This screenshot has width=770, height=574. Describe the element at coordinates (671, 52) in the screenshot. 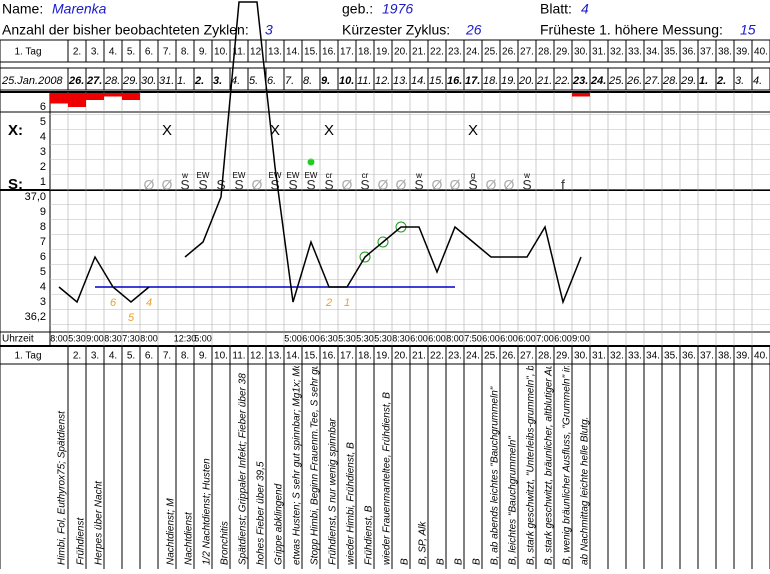

I see `day-label: 35.` at that location.